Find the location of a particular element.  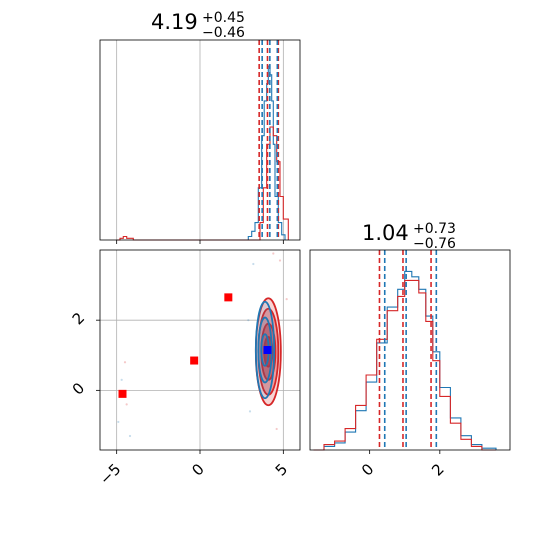

xtick-label-p3-0: 0 is located at coordinates (367, 469).